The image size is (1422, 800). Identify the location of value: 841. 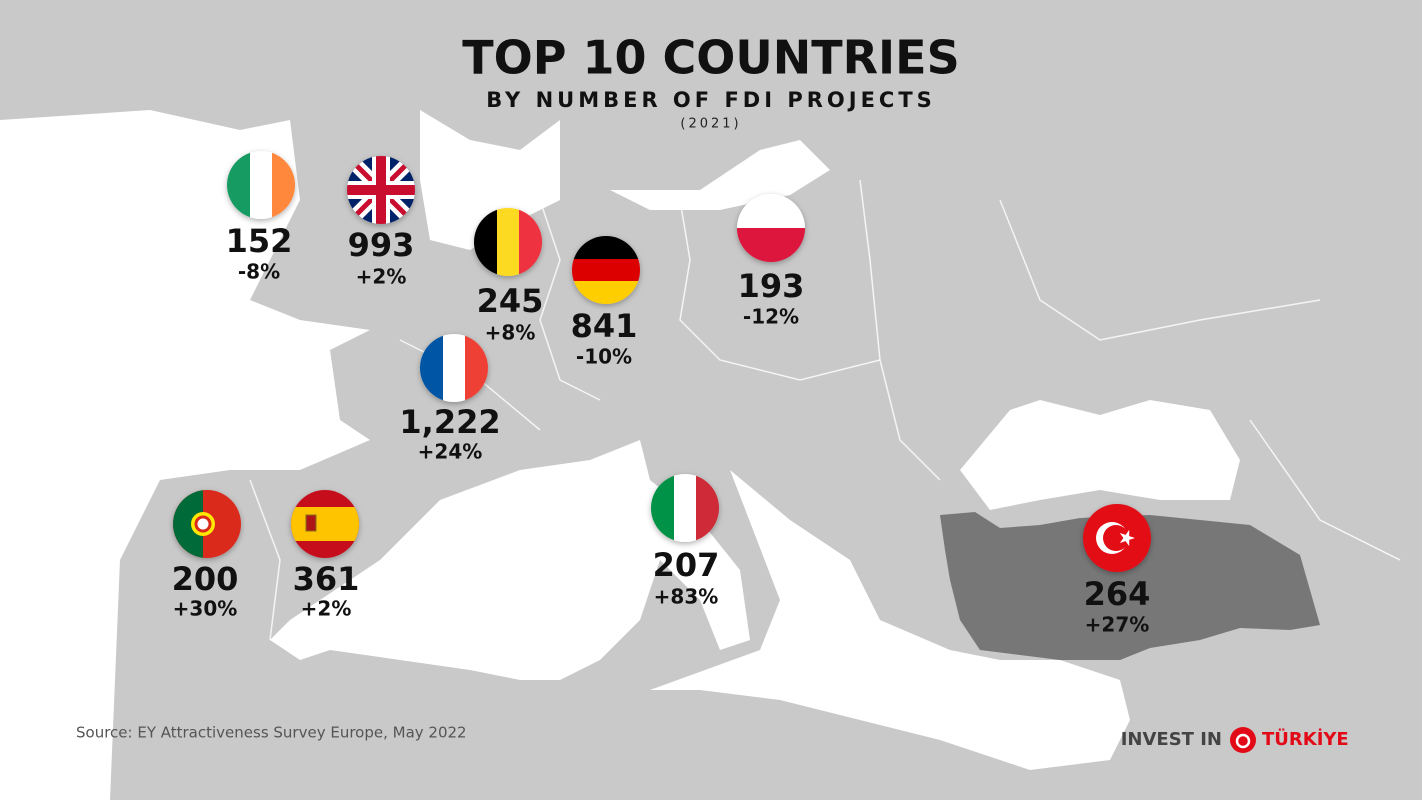
(604, 326).